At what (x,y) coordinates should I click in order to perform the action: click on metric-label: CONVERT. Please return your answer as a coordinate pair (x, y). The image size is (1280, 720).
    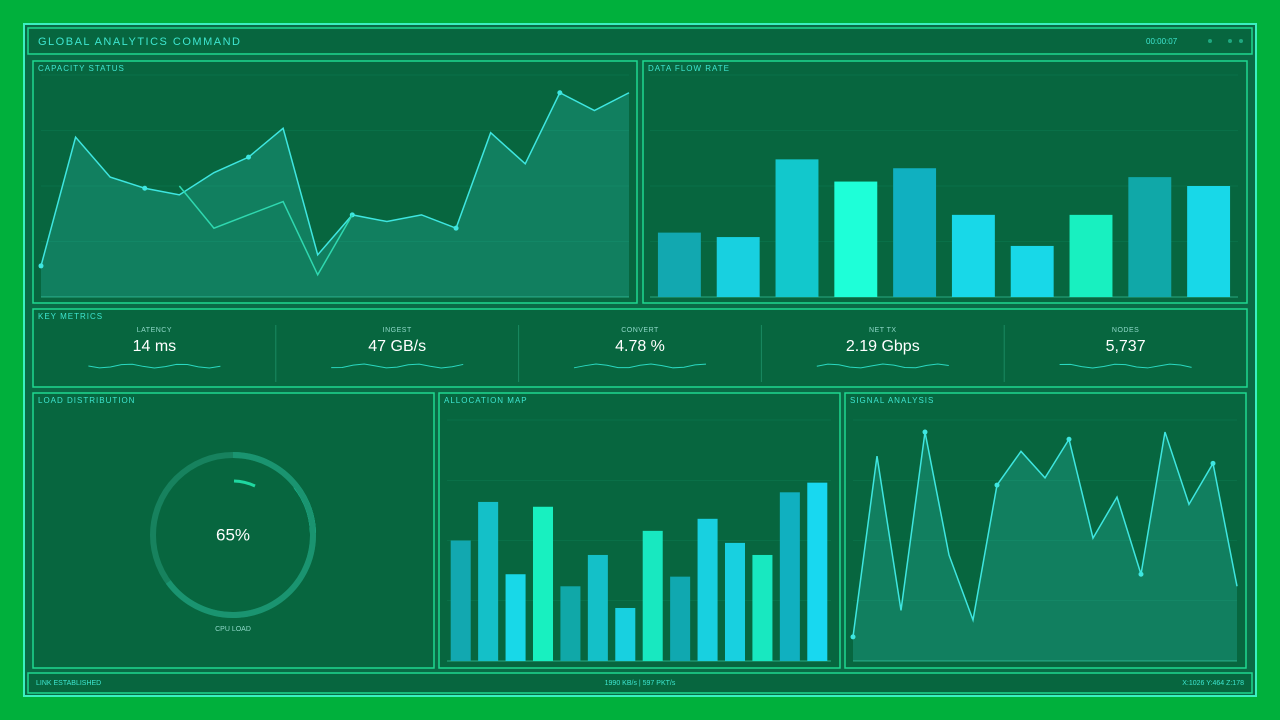
    Looking at the image, I should click on (640, 330).